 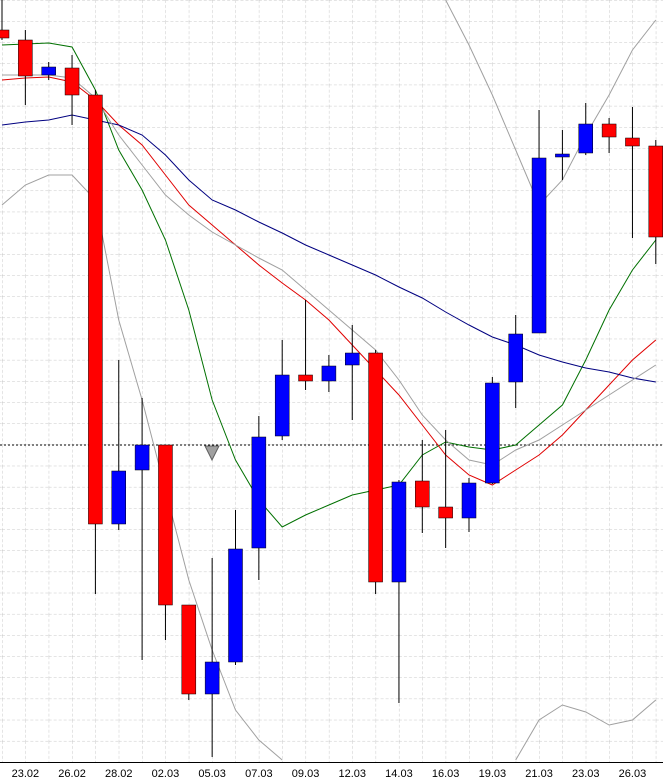 I want to click on x-tick-label: 28.02, so click(x=119, y=774).